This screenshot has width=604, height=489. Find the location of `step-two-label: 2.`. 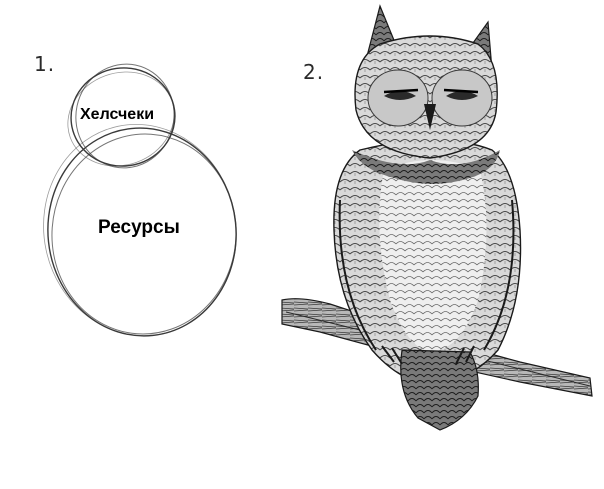

step-two-label: 2. is located at coordinates (314, 72).